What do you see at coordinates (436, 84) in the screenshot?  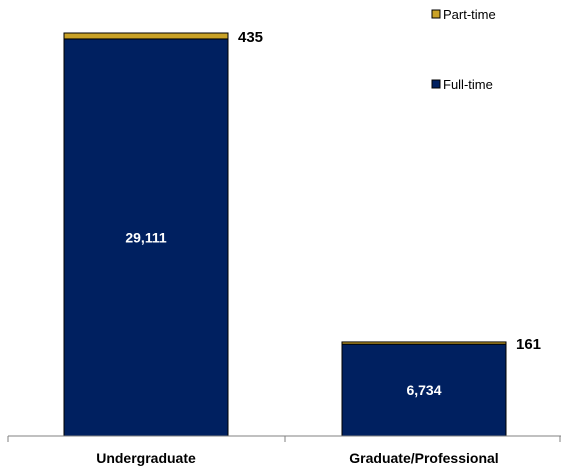 I see `legend-swatch-full-time` at bounding box center [436, 84].